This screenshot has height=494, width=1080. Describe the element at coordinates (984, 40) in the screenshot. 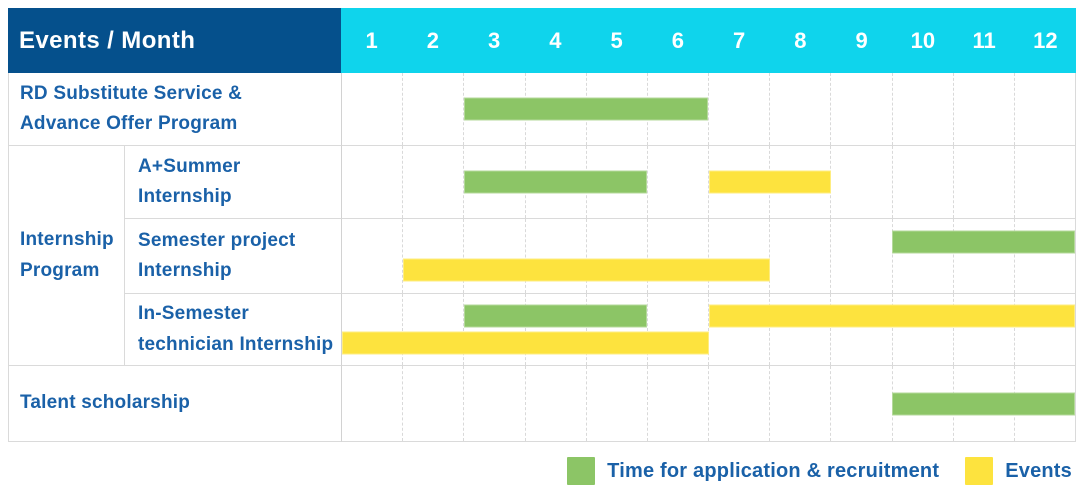

I see `month-header-11: 11` at that location.